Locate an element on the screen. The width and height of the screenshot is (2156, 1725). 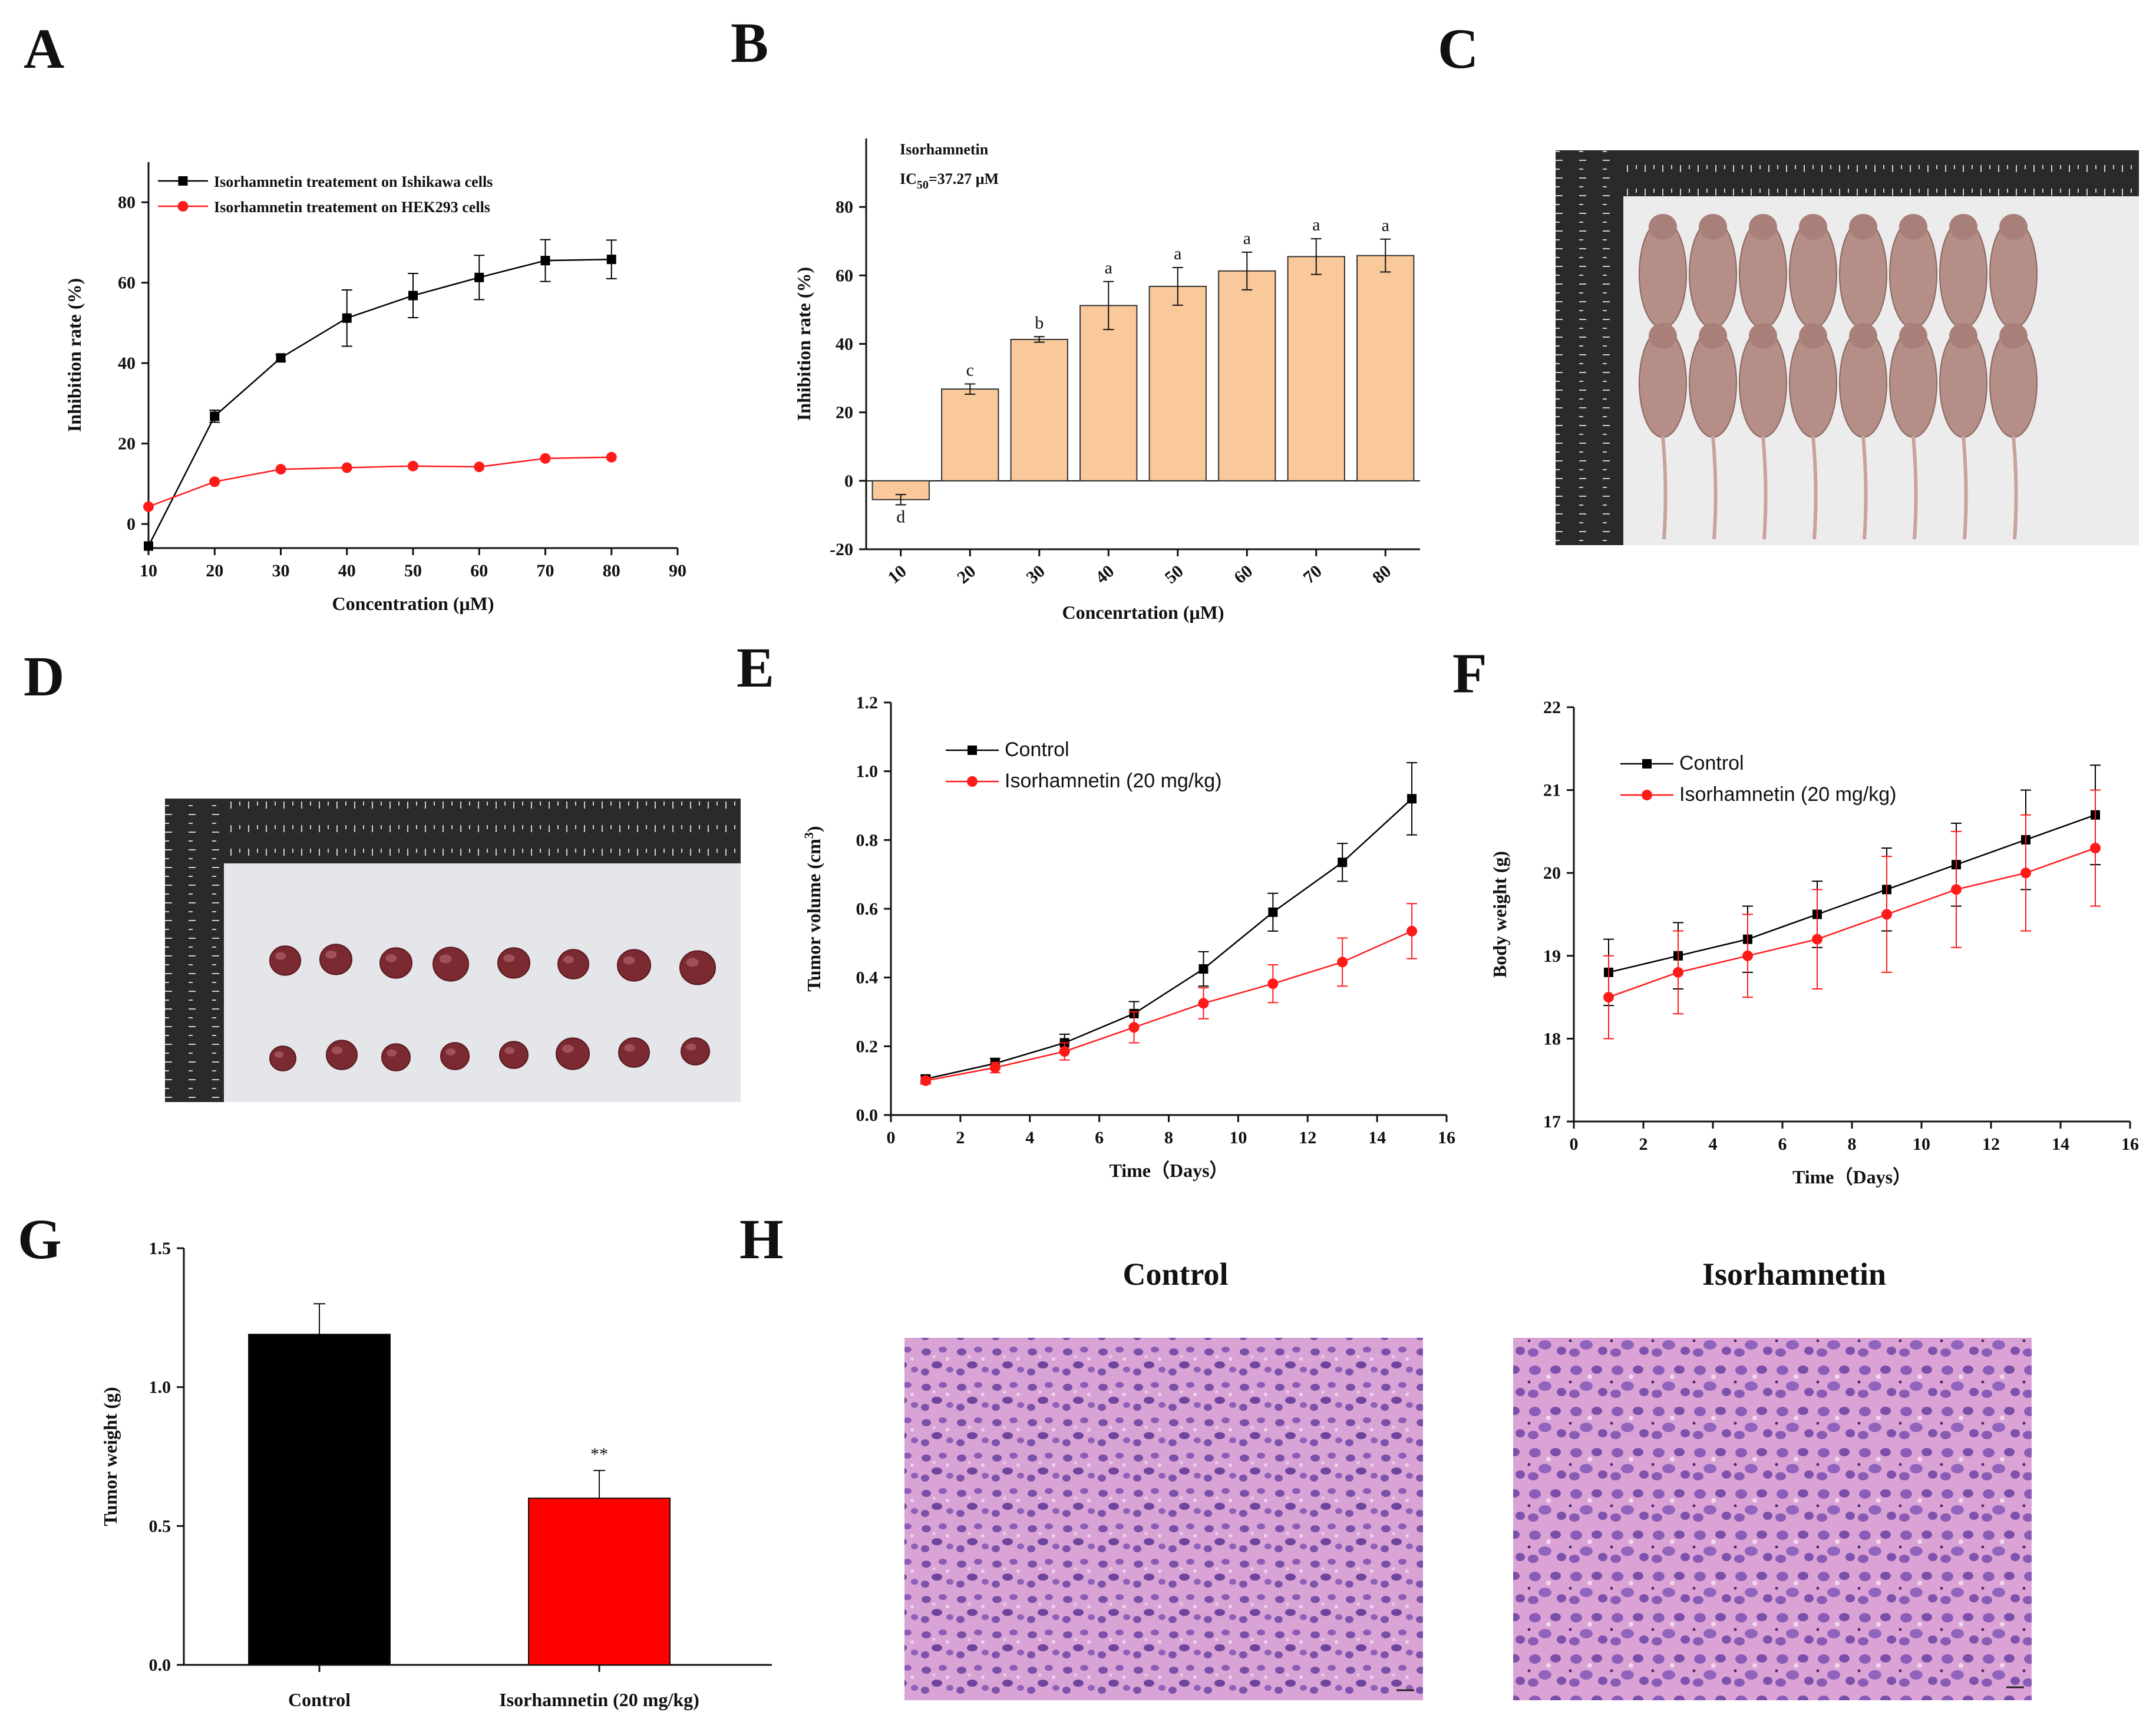
legend-marker is located at coordinates (972, 750).